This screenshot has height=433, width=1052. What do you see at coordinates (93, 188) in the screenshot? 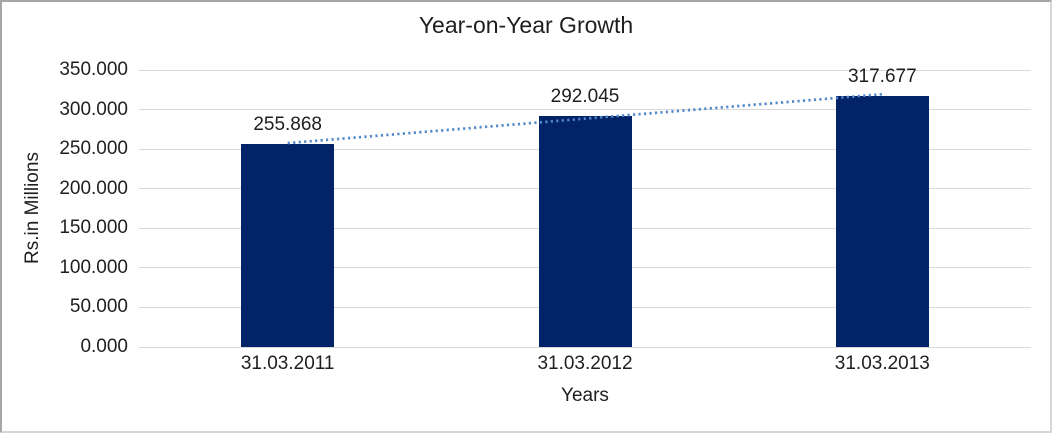
I see `y-tick-label: 200.000` at bounding box center [93, 188].